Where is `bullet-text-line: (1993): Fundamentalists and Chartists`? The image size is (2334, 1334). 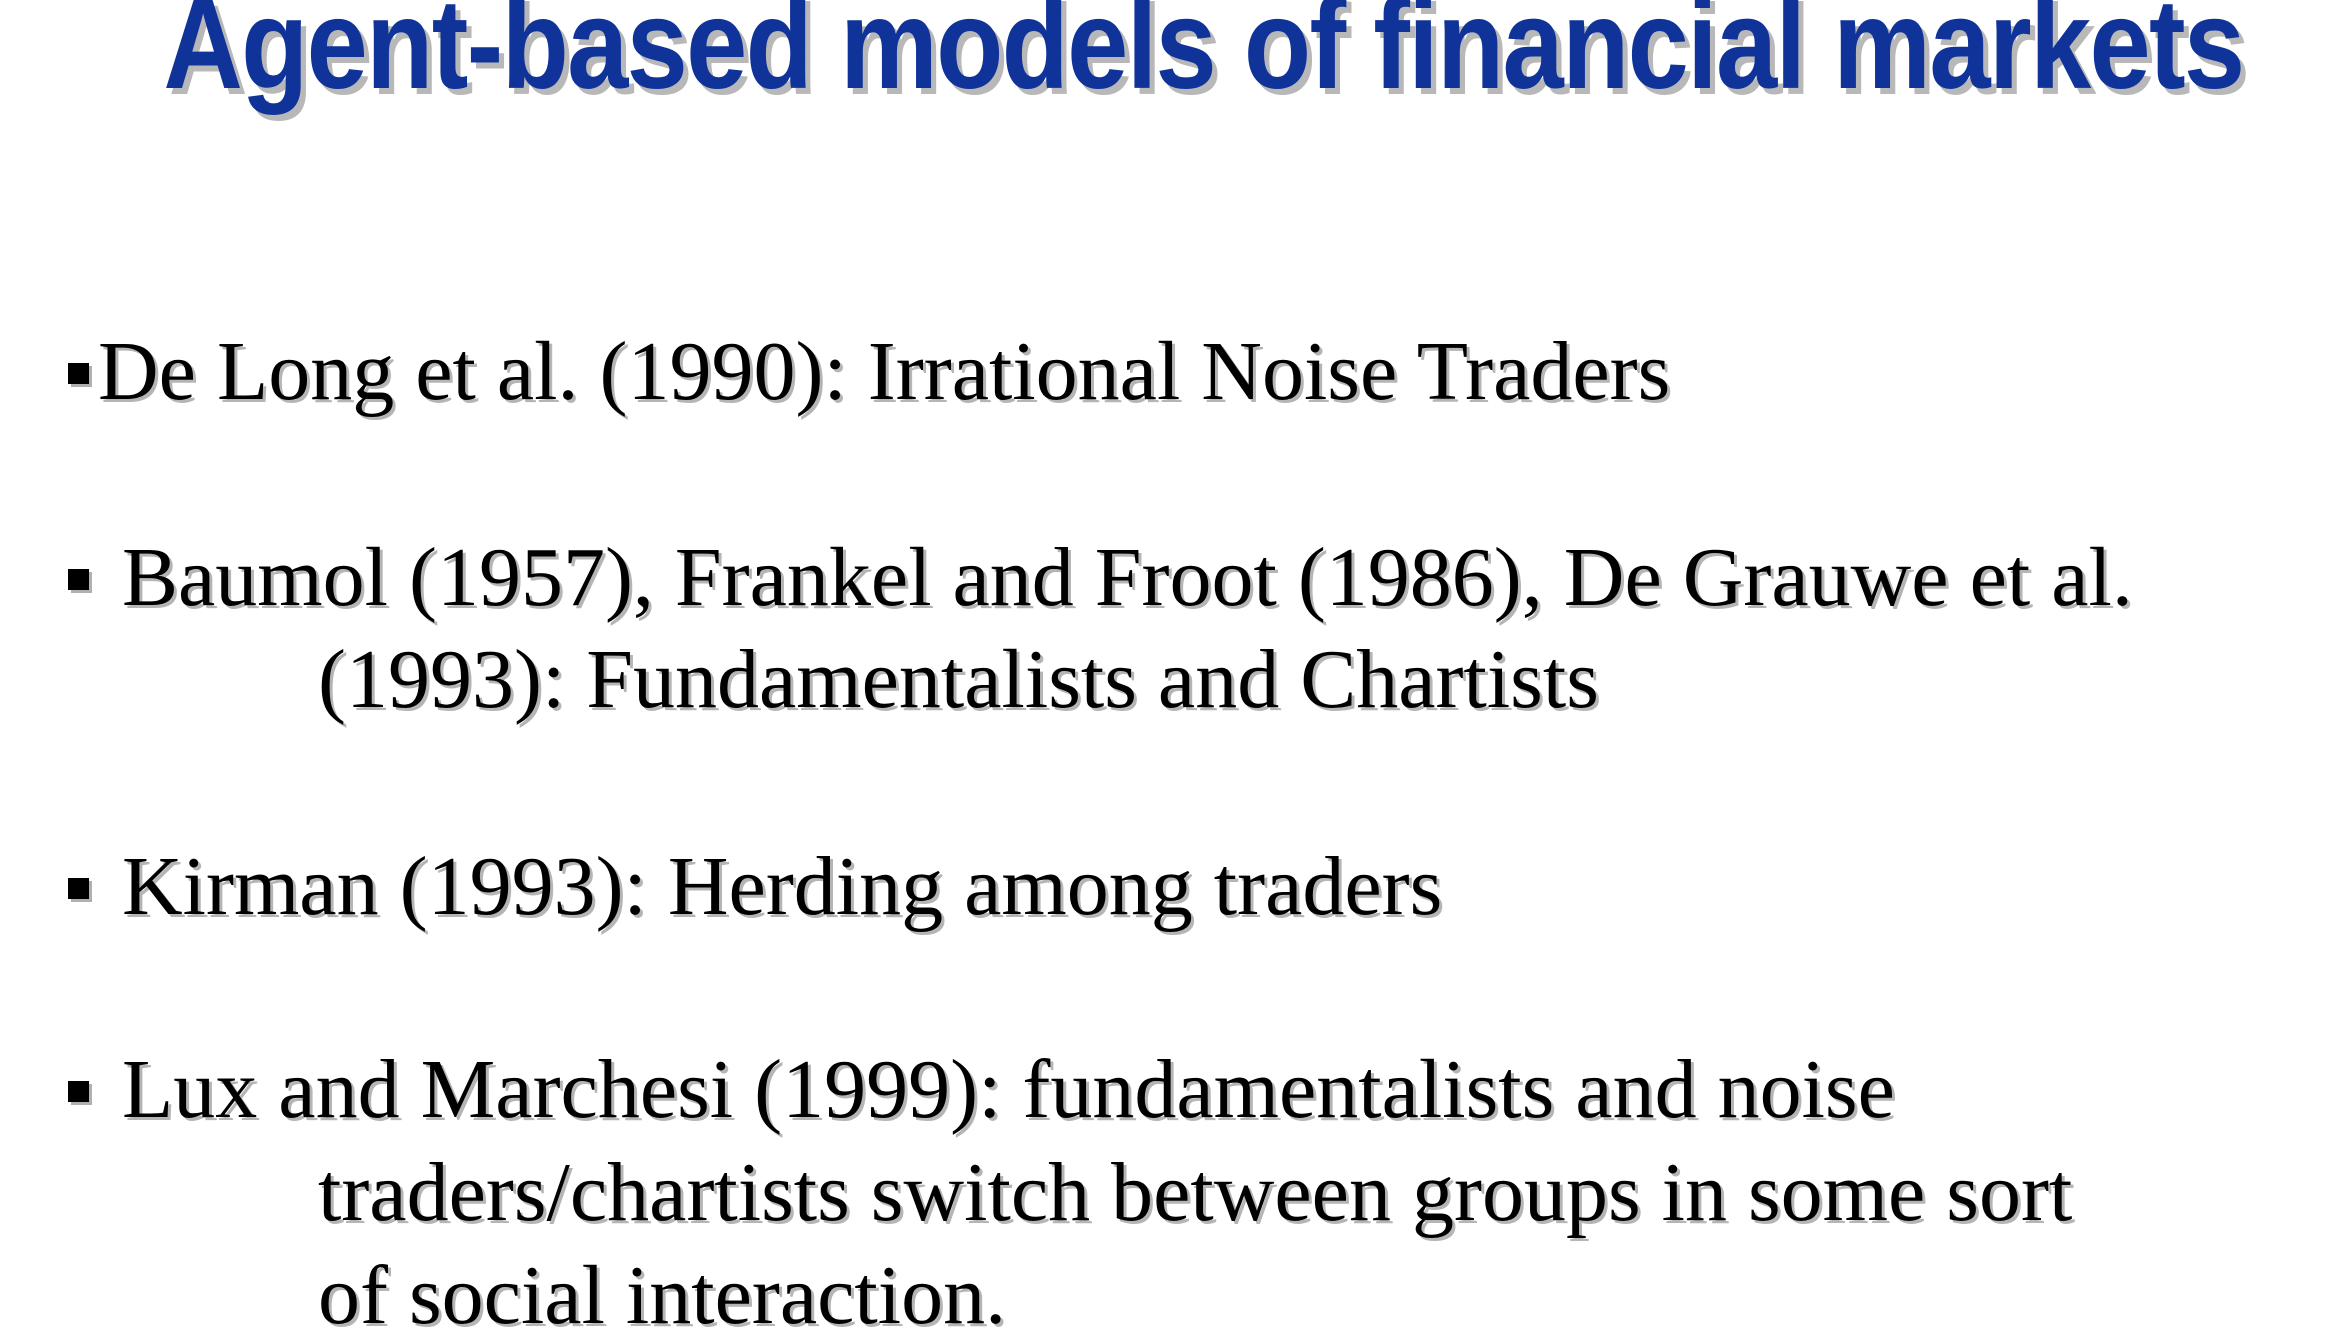
bullet-text-line: (1993): Fundamentalists and Chartists is located at coordinates (958, 679).